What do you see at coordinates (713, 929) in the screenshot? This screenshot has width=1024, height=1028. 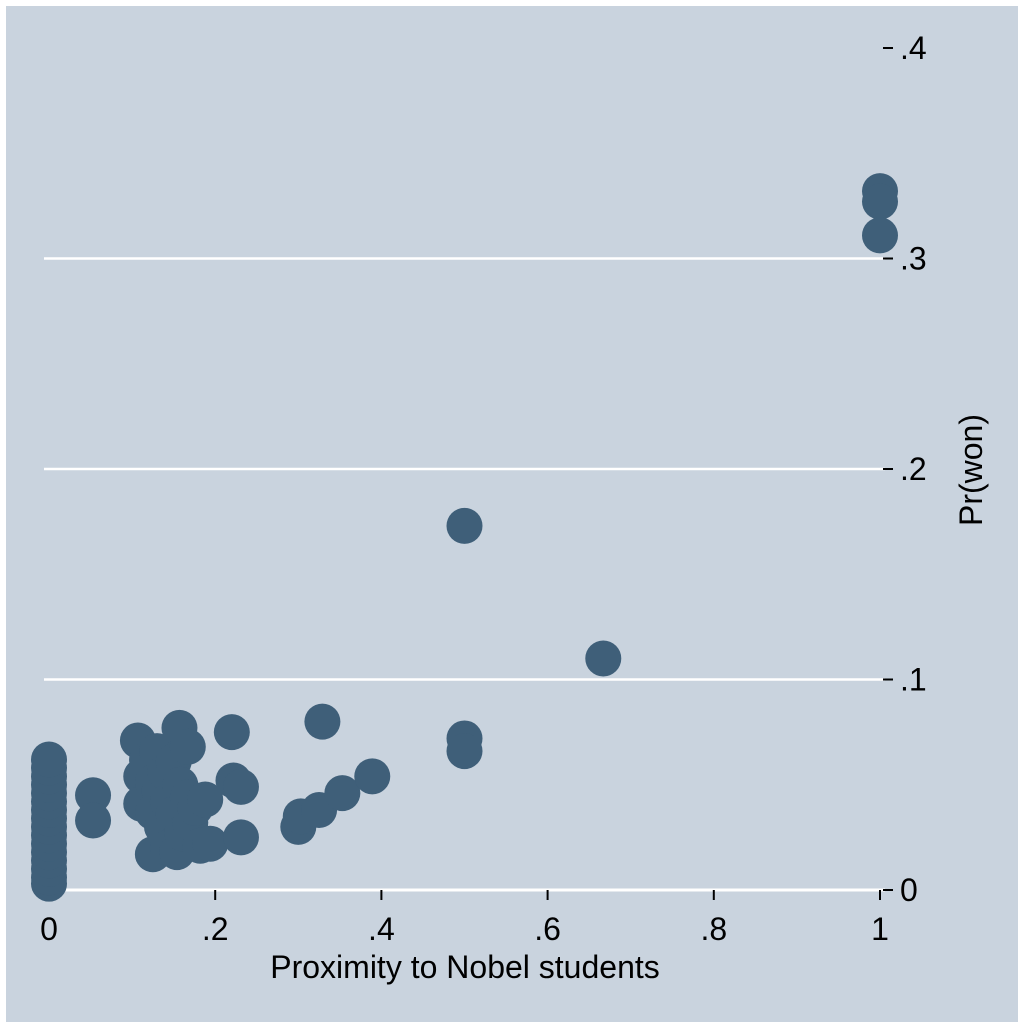 I see `x-tick-label: .8` at bounding box center [713, 929].